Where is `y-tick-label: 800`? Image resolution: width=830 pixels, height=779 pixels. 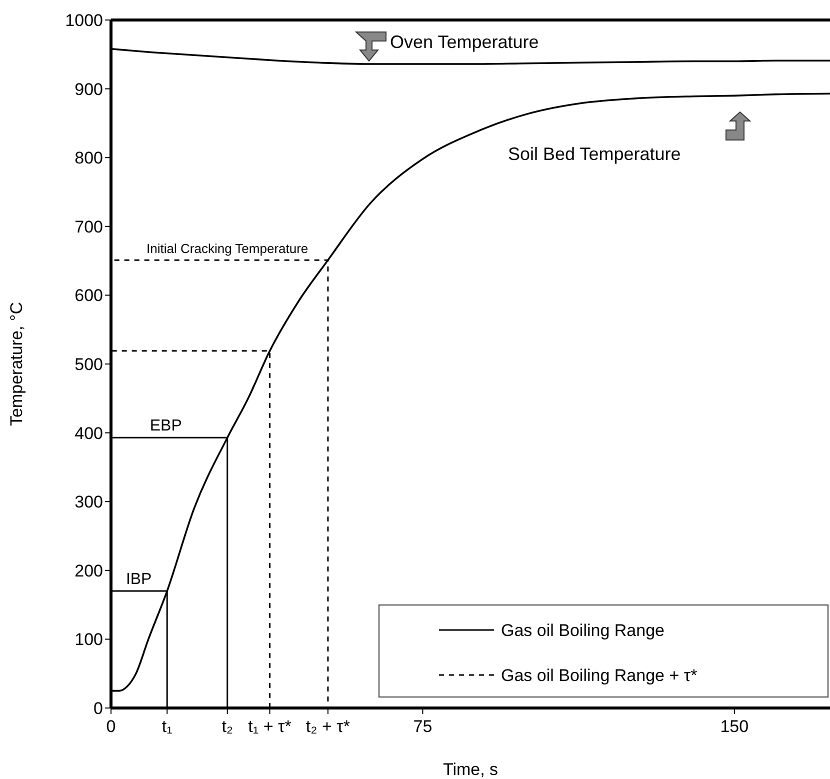 y-tick-label: 800 is located at coordinates (88, 158).